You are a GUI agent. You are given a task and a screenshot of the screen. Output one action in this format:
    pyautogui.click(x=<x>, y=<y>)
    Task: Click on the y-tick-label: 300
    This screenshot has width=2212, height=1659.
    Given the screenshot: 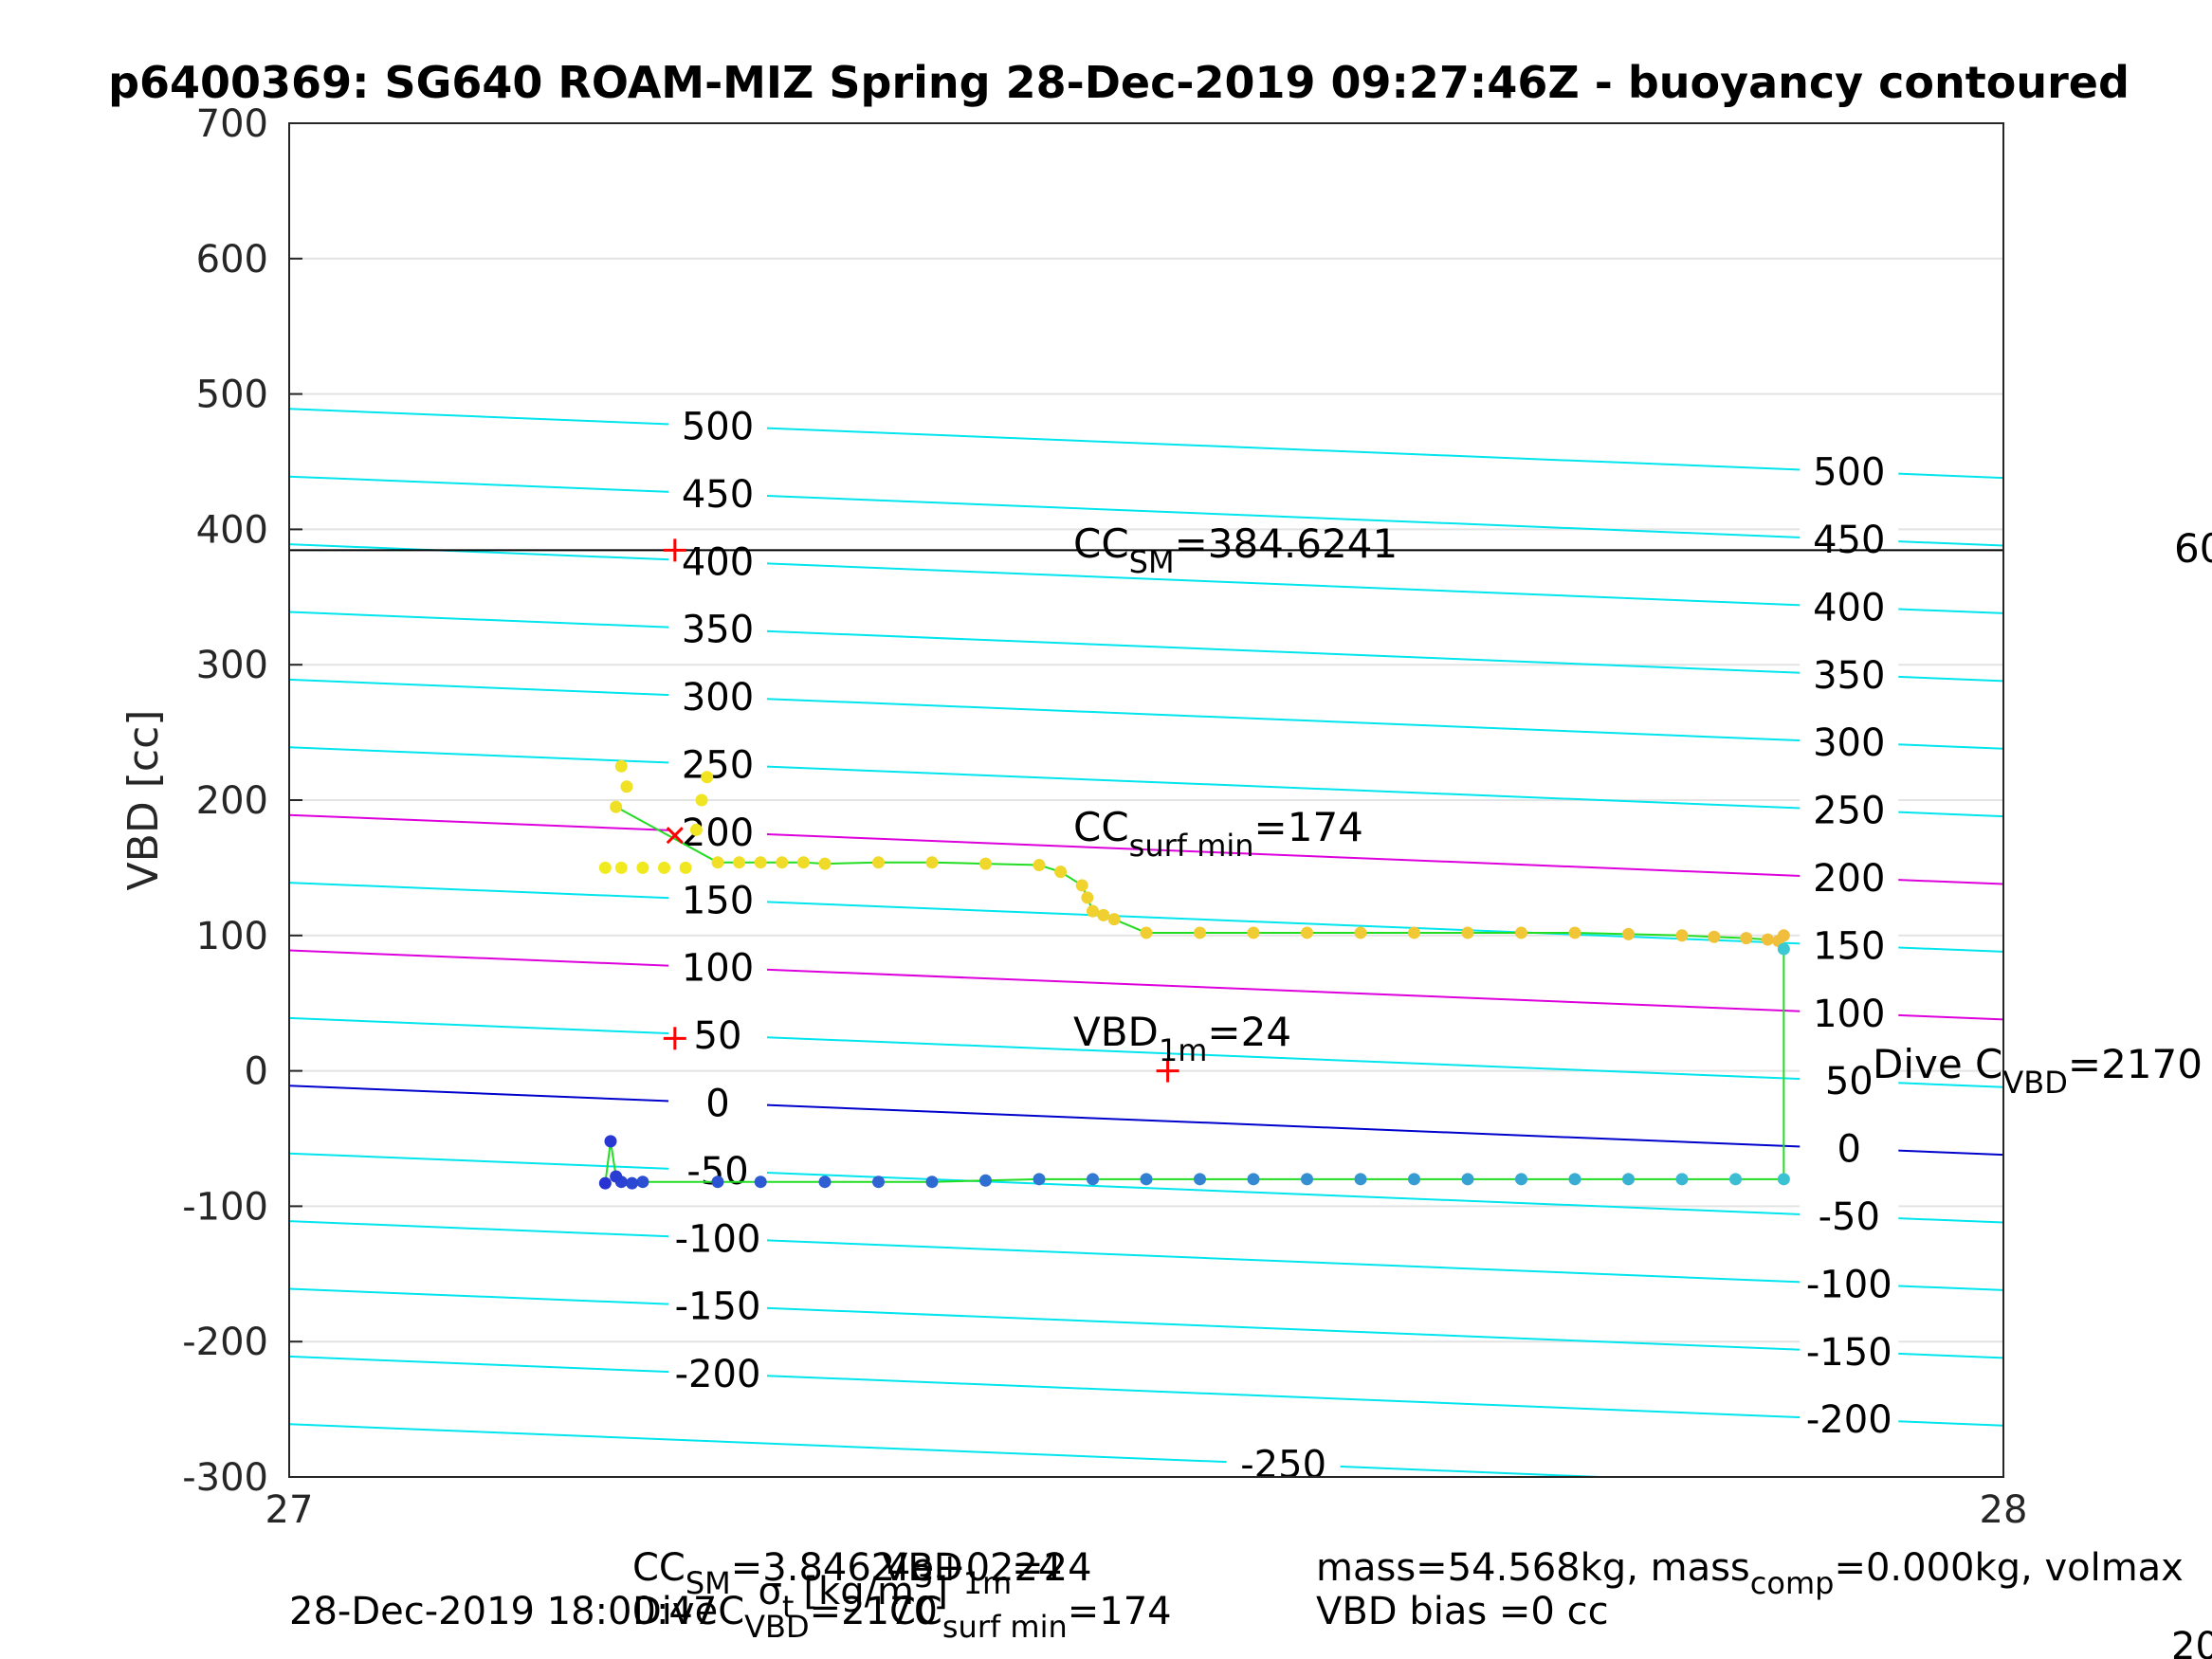 What is the action you would take?
    pyautogui.click(x=232, y=665)
    